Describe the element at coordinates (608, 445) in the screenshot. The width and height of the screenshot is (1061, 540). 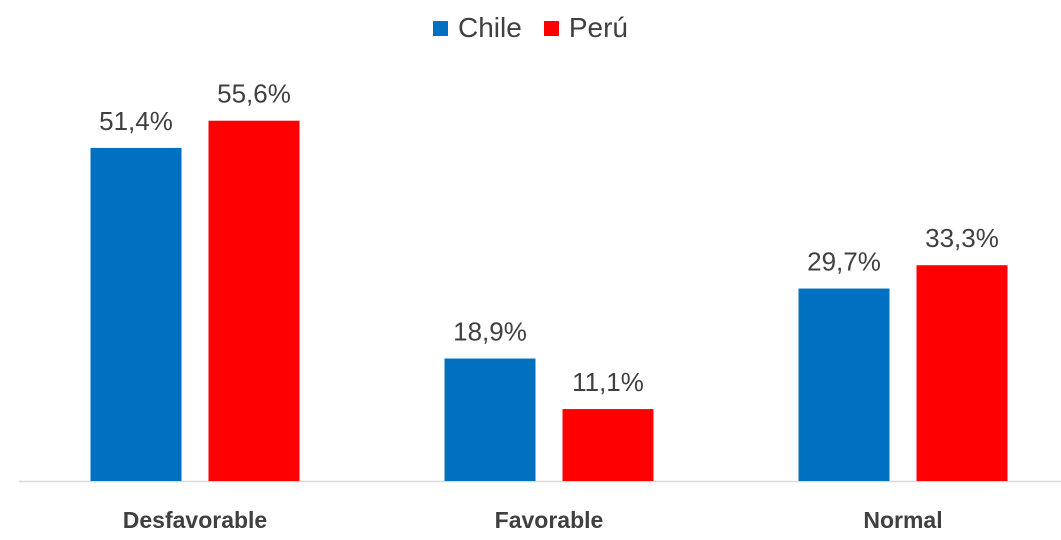
I see `bar-per-favorable` at that location.